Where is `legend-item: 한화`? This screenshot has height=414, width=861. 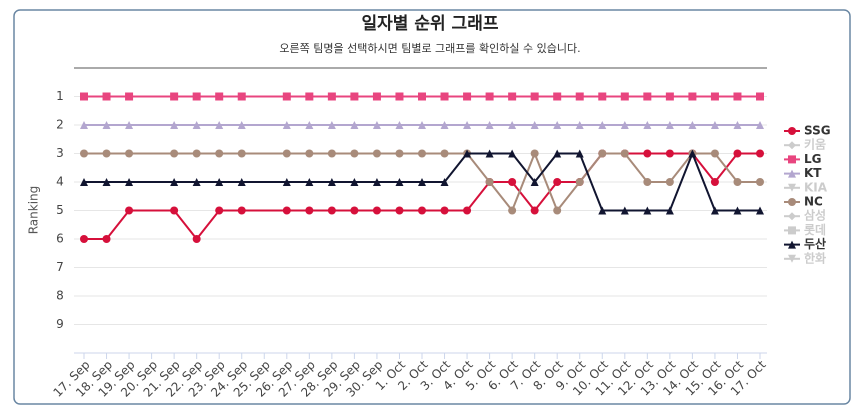
legend-item: 한화 is located at coordinates (805, 257).